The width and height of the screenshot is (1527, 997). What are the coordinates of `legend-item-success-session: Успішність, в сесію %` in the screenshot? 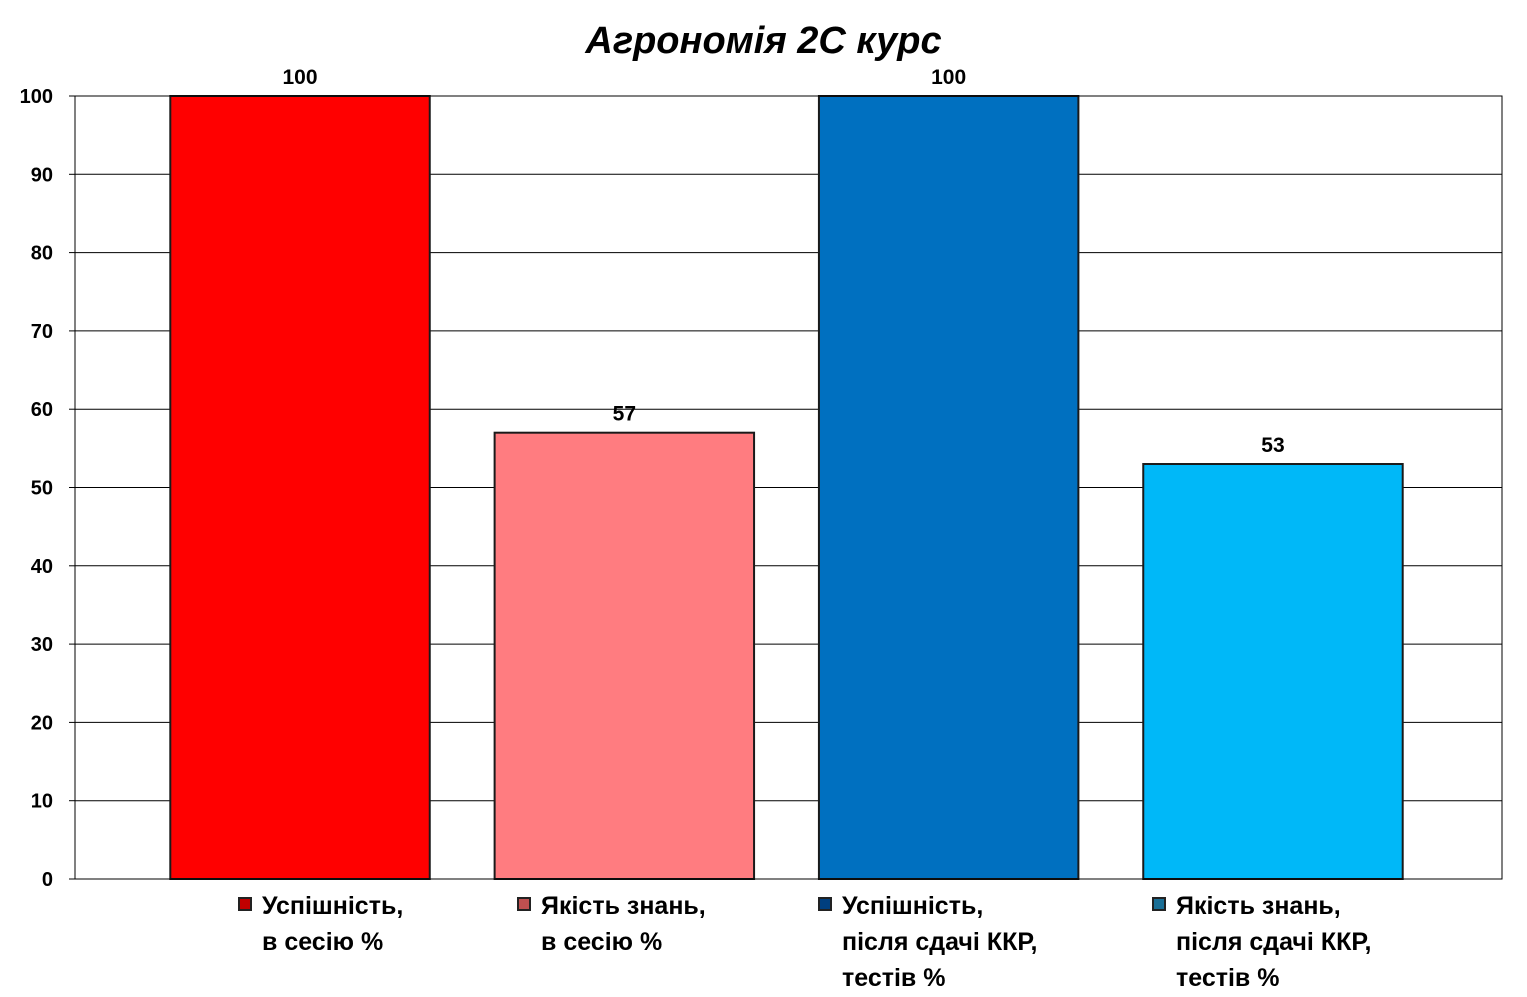 It's located at (320, 924).